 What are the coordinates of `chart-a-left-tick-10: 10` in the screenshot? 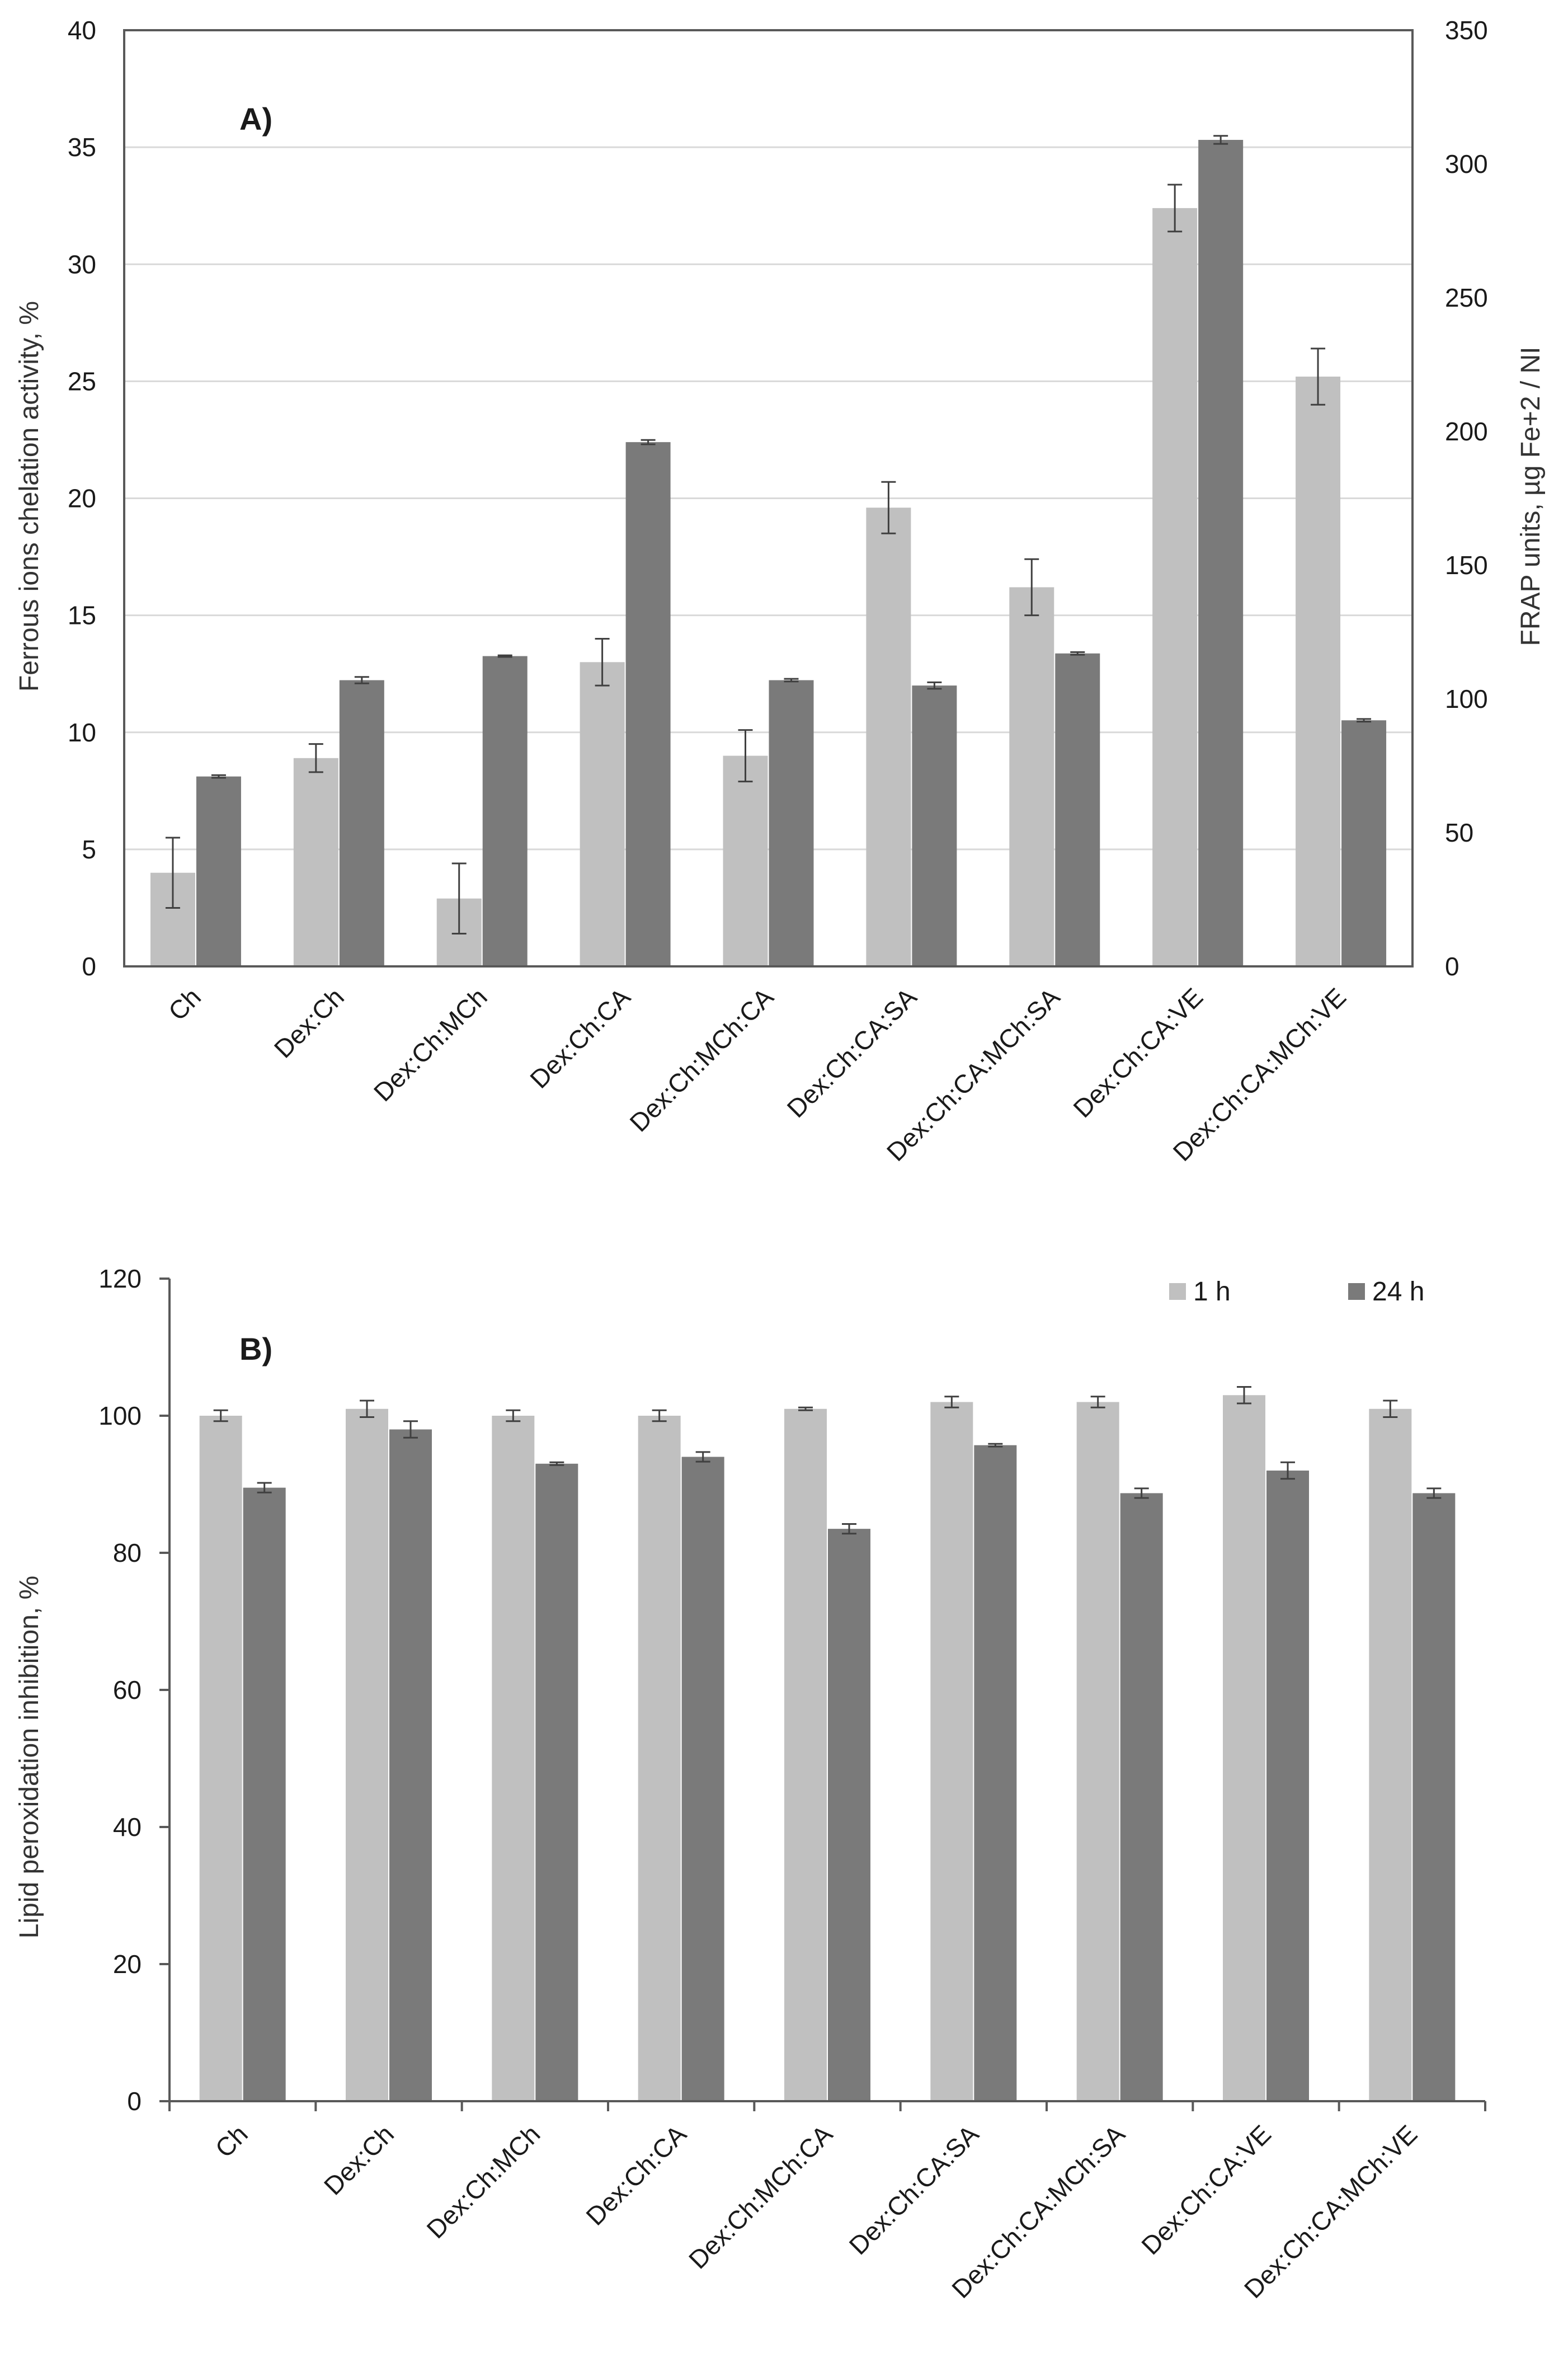 It's located at (82, 733).